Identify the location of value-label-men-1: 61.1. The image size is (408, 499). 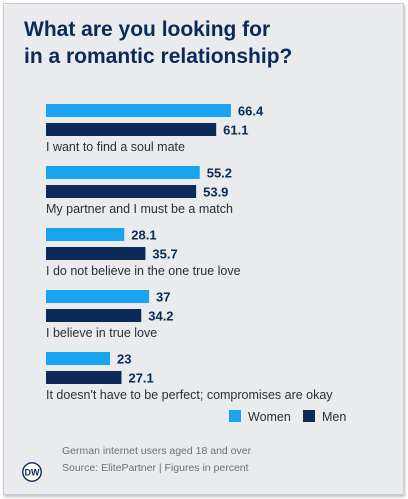
(235, 130).